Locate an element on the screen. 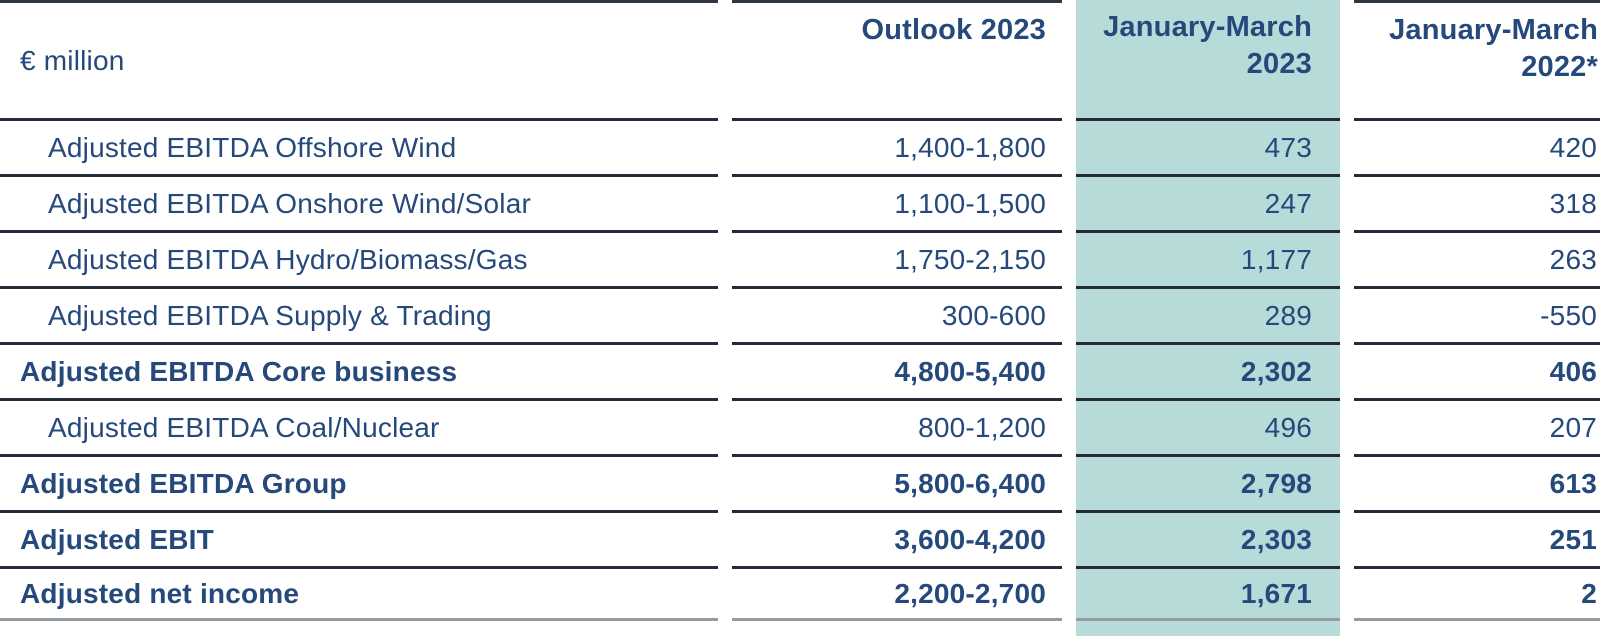  january-march-2022-value: 207 is located at coordinates (1477, 429).